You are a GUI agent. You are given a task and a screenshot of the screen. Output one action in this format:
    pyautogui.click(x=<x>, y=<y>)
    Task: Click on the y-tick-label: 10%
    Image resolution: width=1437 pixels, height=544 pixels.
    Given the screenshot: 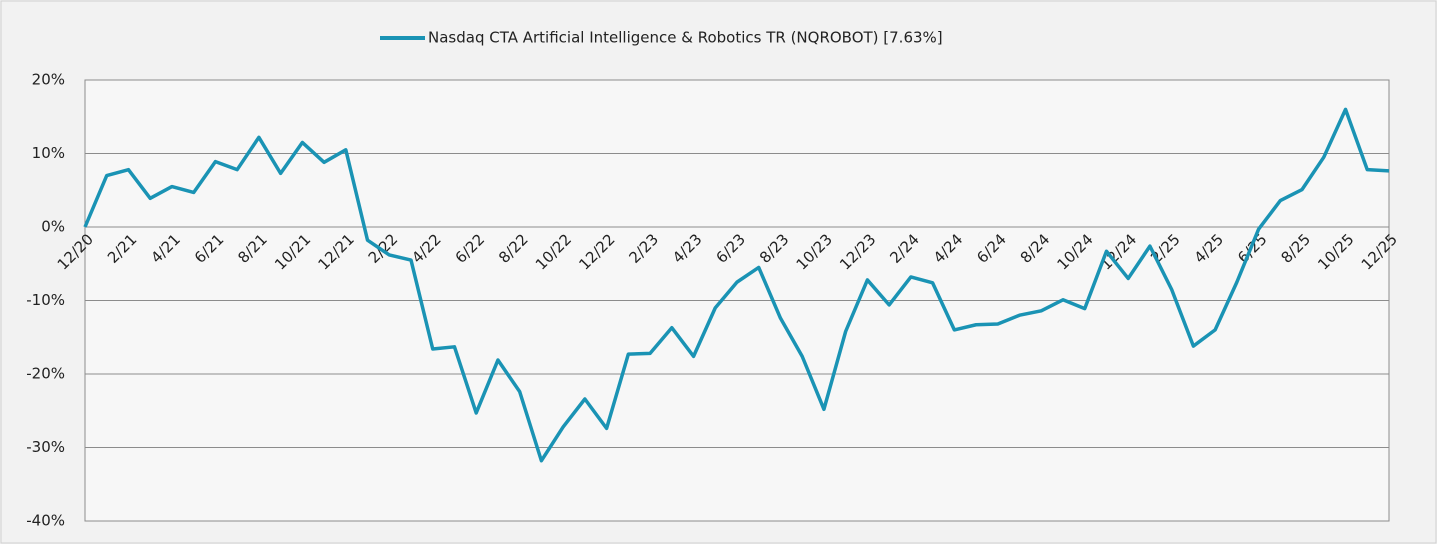 What is the action you would take?
    pyautogui.click(x=48, y=153)
    